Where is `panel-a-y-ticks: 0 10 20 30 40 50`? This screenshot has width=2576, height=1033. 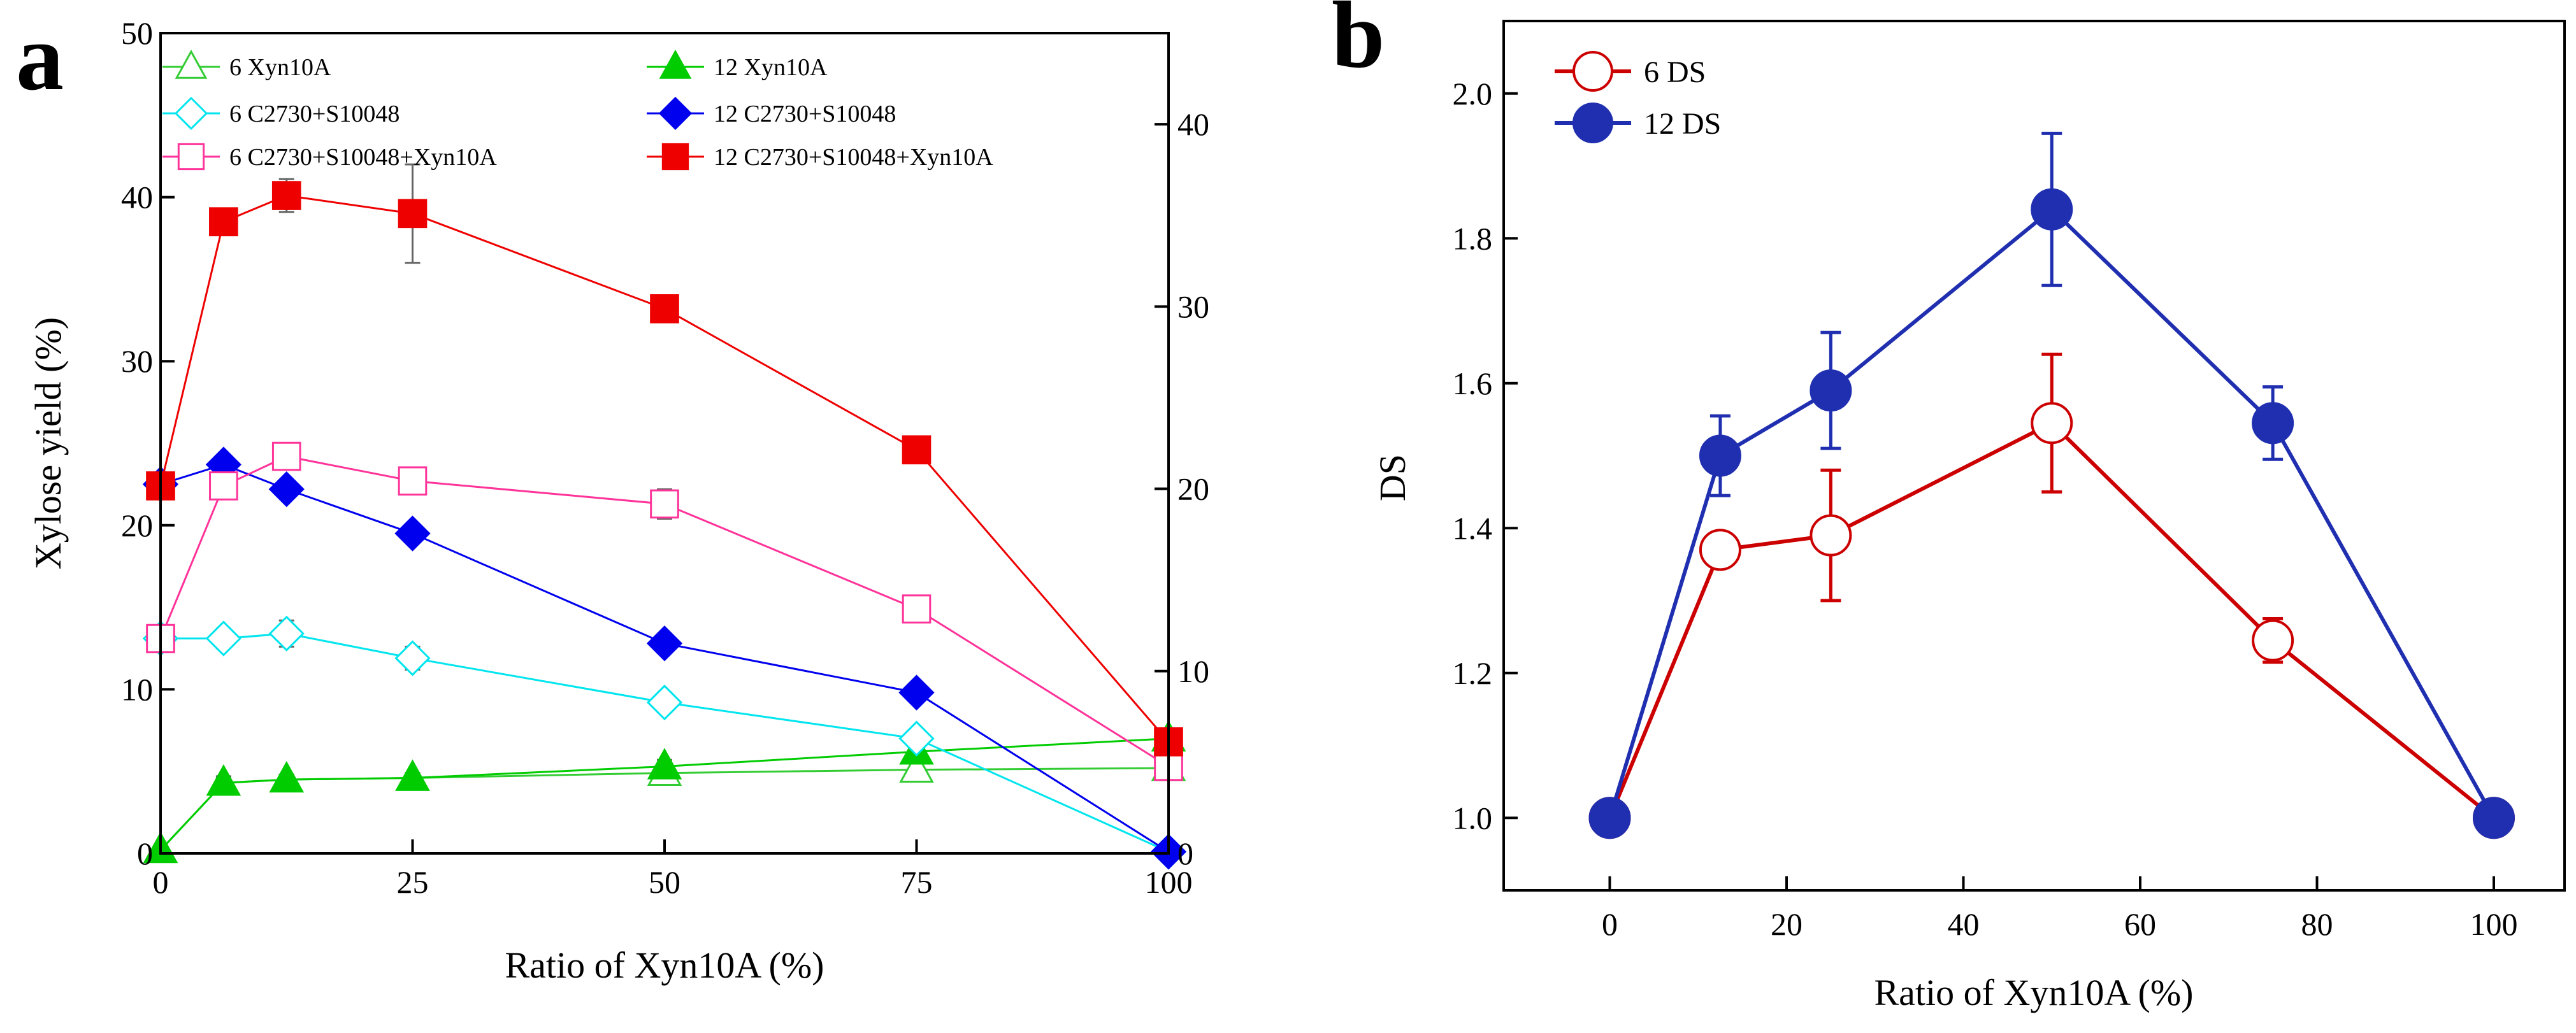
panel-a-y-ticks: 0 10 20 30 40 50 is located at coordinates (148, 443).